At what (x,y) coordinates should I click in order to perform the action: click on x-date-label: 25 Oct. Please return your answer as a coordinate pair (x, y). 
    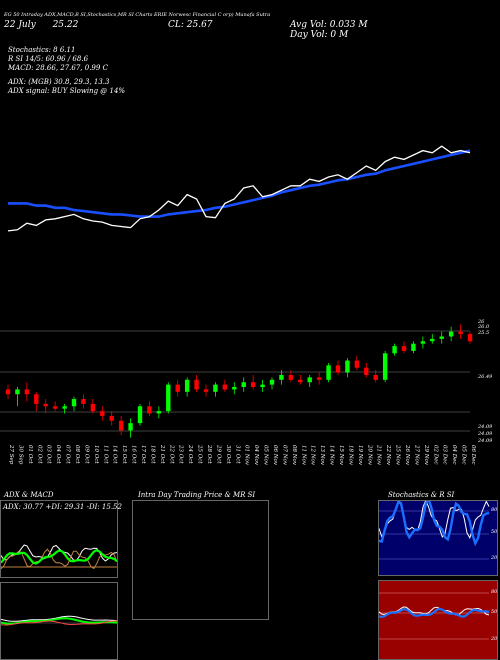
    Looking at the image, I should click on (200, 454).